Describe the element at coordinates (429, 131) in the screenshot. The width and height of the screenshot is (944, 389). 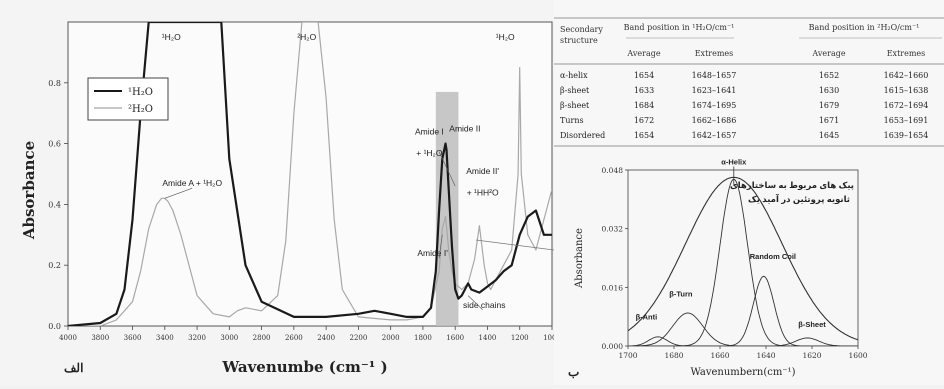
I see `spectrum-annotation: Amide I` at that location.